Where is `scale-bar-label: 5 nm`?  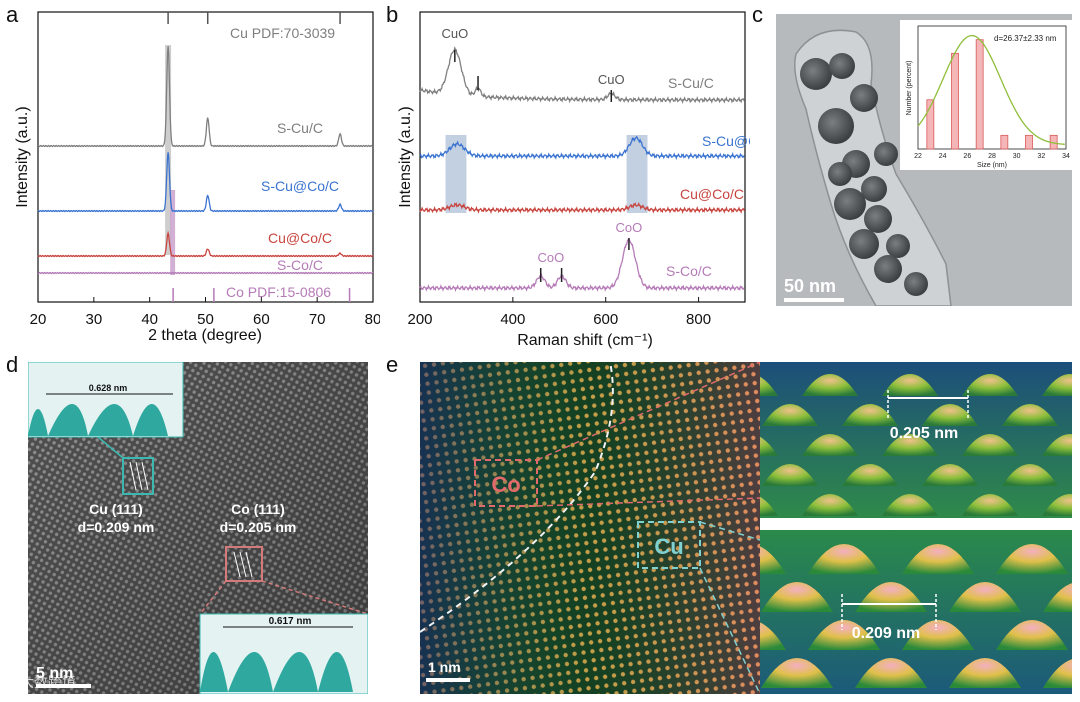
scale-bar-label: 5 nm is located at coordinates (54, 673).